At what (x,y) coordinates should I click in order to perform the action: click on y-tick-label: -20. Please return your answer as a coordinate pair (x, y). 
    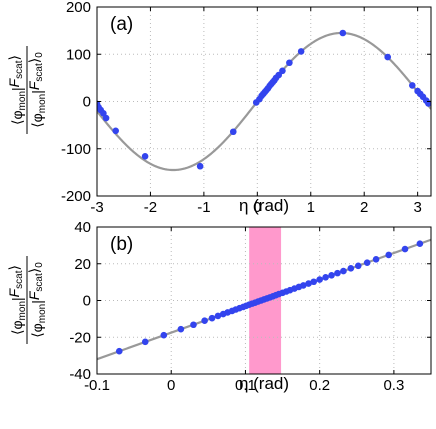
    Looking at the image, I should click on (80, 337).